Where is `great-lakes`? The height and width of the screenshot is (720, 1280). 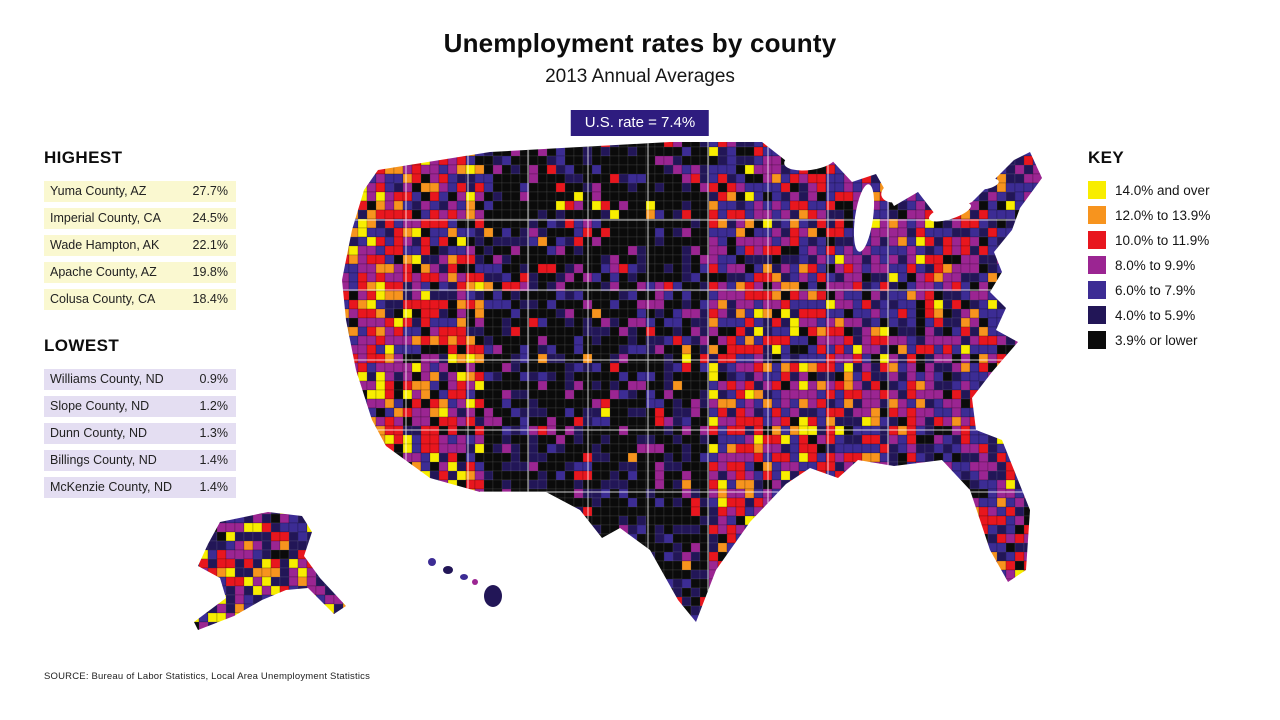
great-lakes is located at coordinates (891, 200).